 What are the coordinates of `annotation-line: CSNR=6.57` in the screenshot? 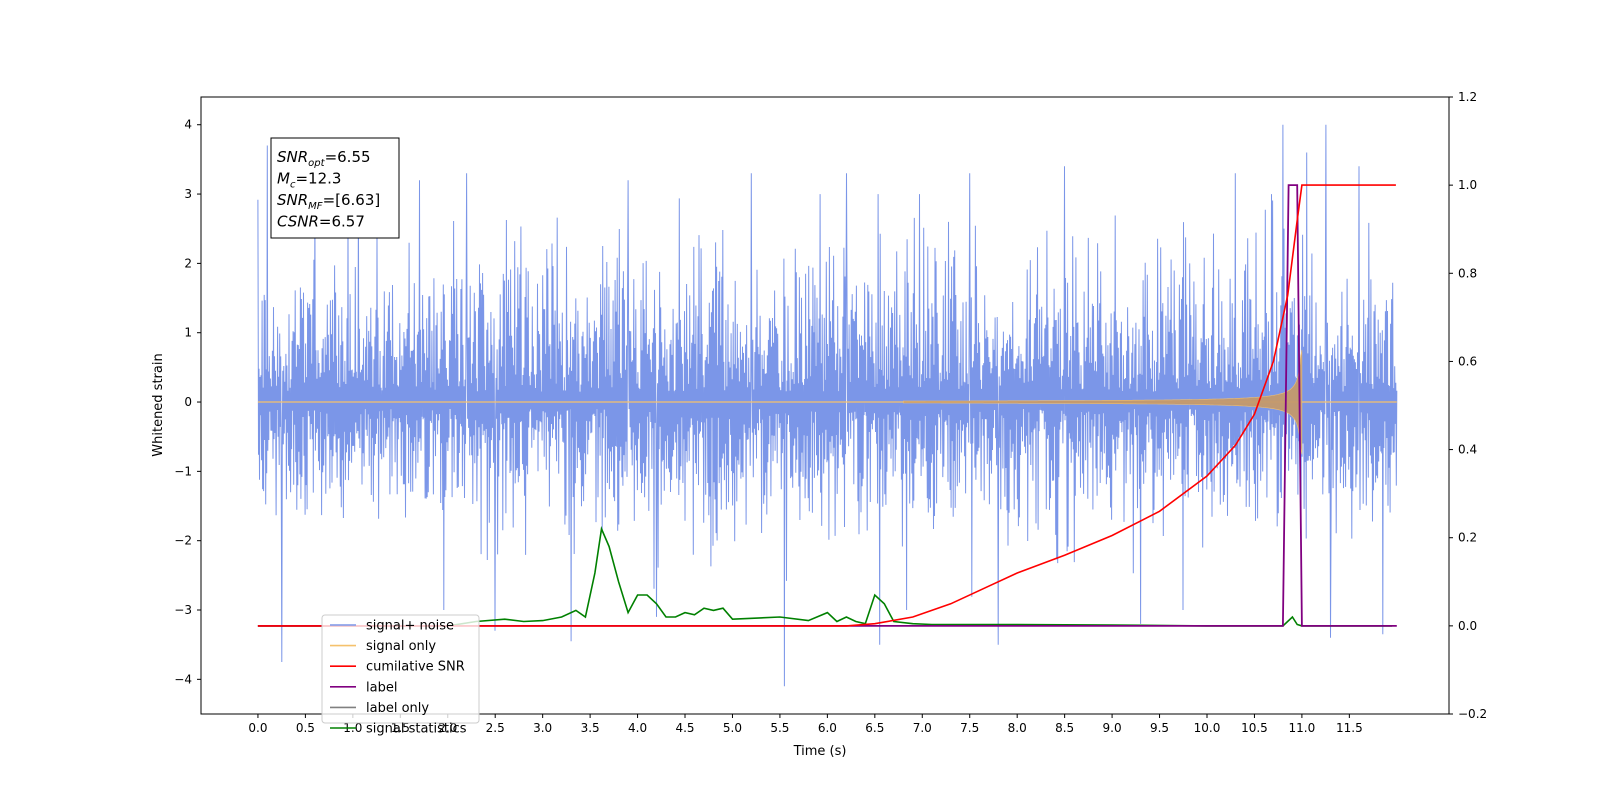 It's located at (321, 222).